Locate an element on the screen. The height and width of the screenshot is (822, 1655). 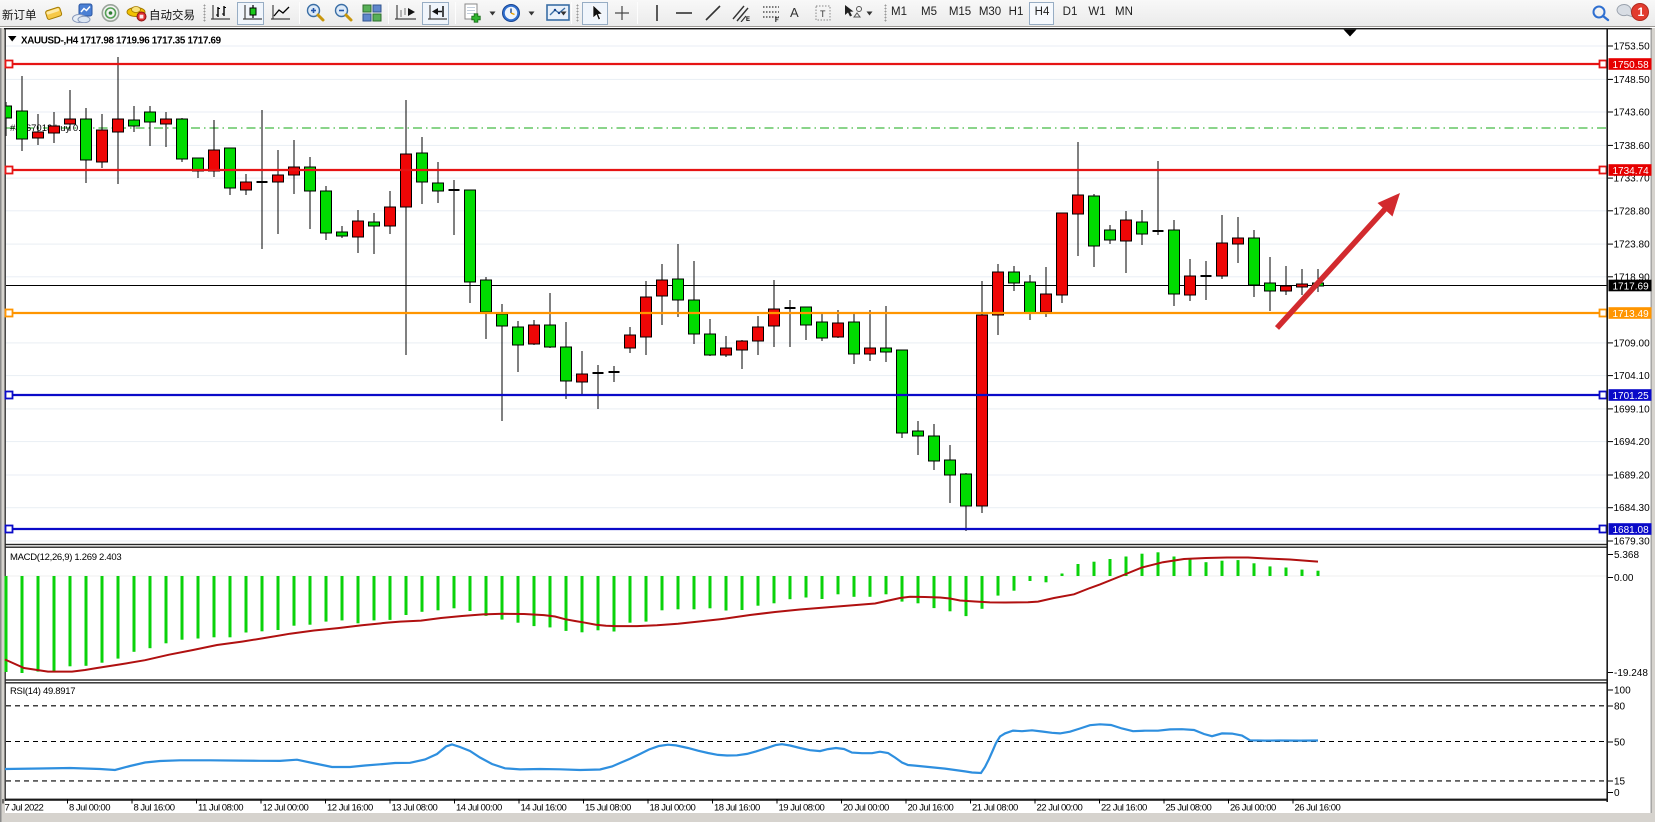
svg-text: 5.368 is located at coordinates (1626, 555).